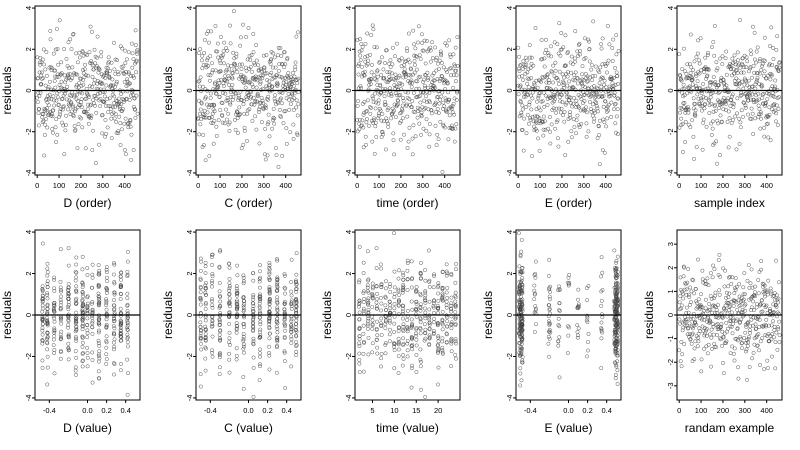 This screenshot has height=450, width=800. Describe the element at coordinates (348, 273) in the screenshot. I see `y-tick-label: 2` at that location.